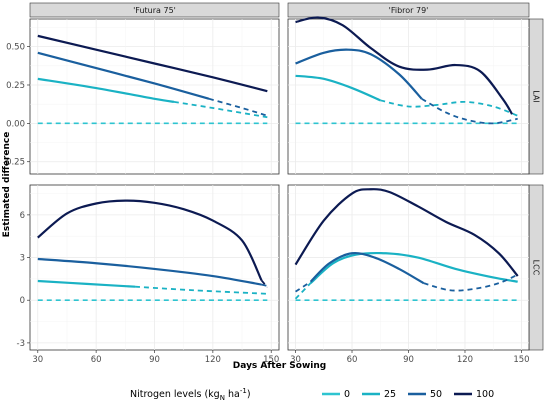  What do you see at coordinates (536, 268) in the screenshot?
I see `row-strip-label: LCC` at bounding box center [536, 268].